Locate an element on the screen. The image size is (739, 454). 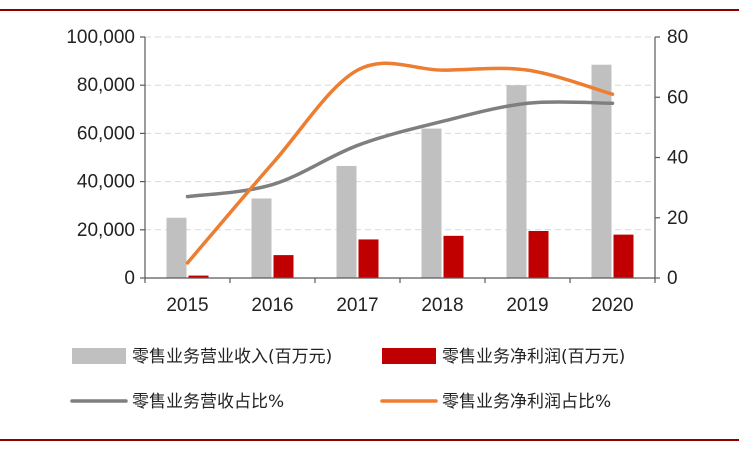
right-tick-label: 20 is located at coordinates (677, 218).